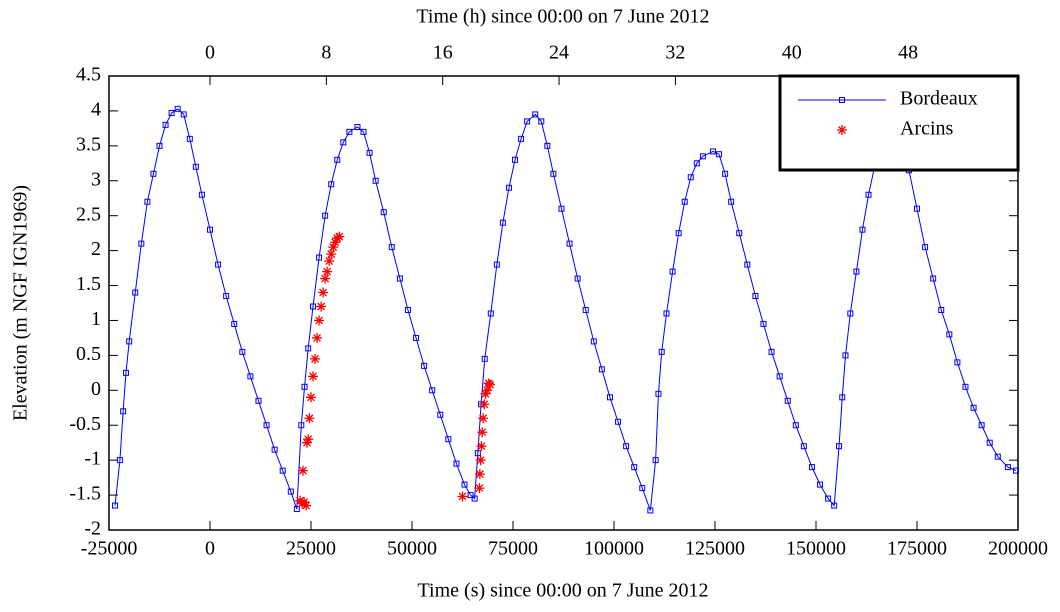 This screenshot has height=612, width=1060. What do you see at coordinates (96, 319) in the screenshot?
I see `y-tick-label: 1` at bounding box center [96, 319].